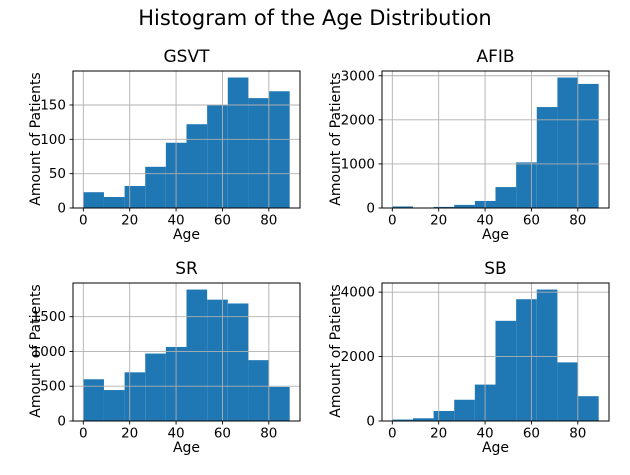 The width and height of the screenshot is (630, 475). What do you see at coordinates (186, 57) in the screenshot?
I see `subplot-title-gsvt: GSVT` at bounding box center [186, 57].